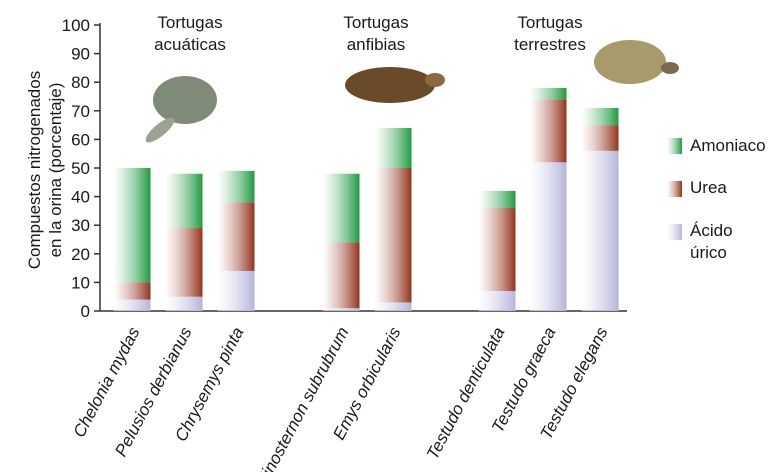 This screenshot has width=778, height=472. Describe the element at coordinates (85, 311) in the screenshot. I see `y-tick-label: 0` at that location.